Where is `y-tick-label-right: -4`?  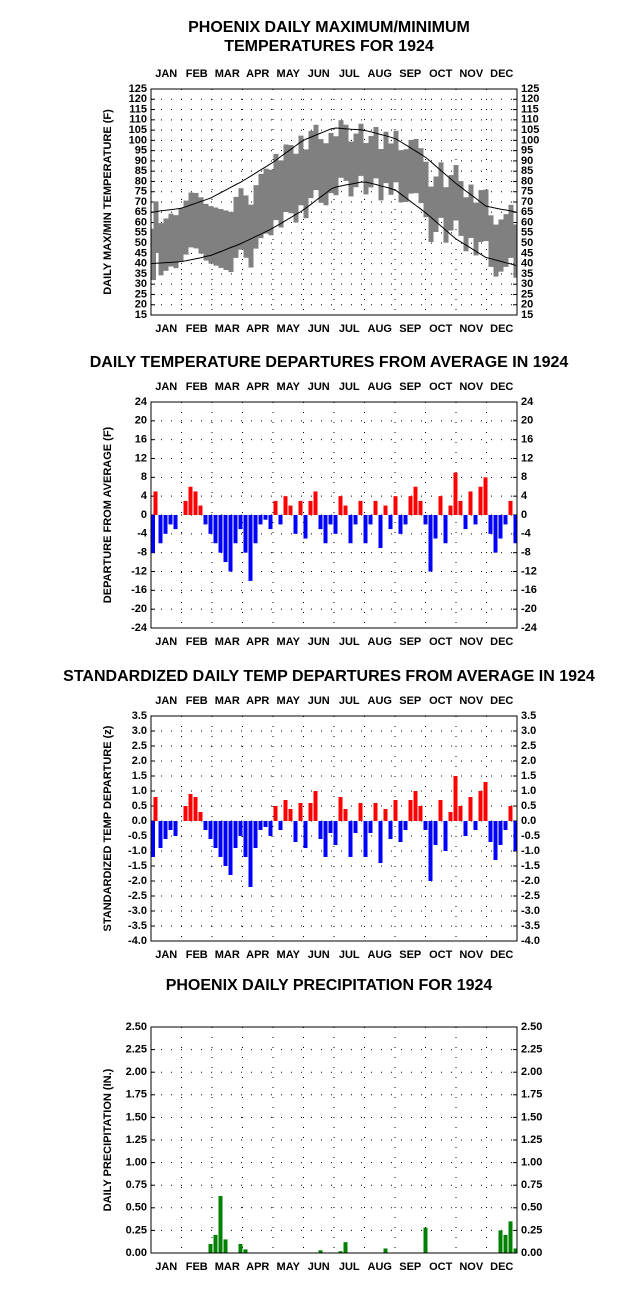 y-tick-label-right: -4 is located at coordinates (526, 534).